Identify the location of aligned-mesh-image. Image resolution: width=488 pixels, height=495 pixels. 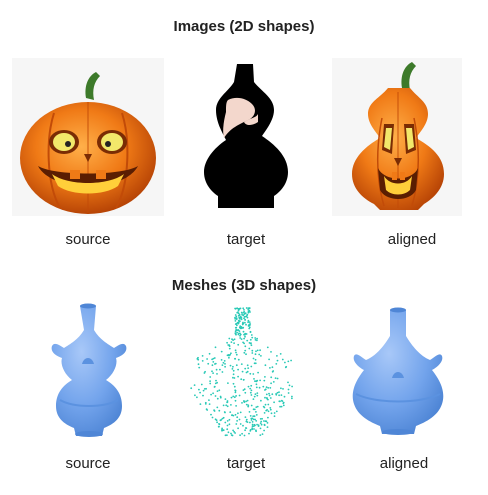
(398, 371).